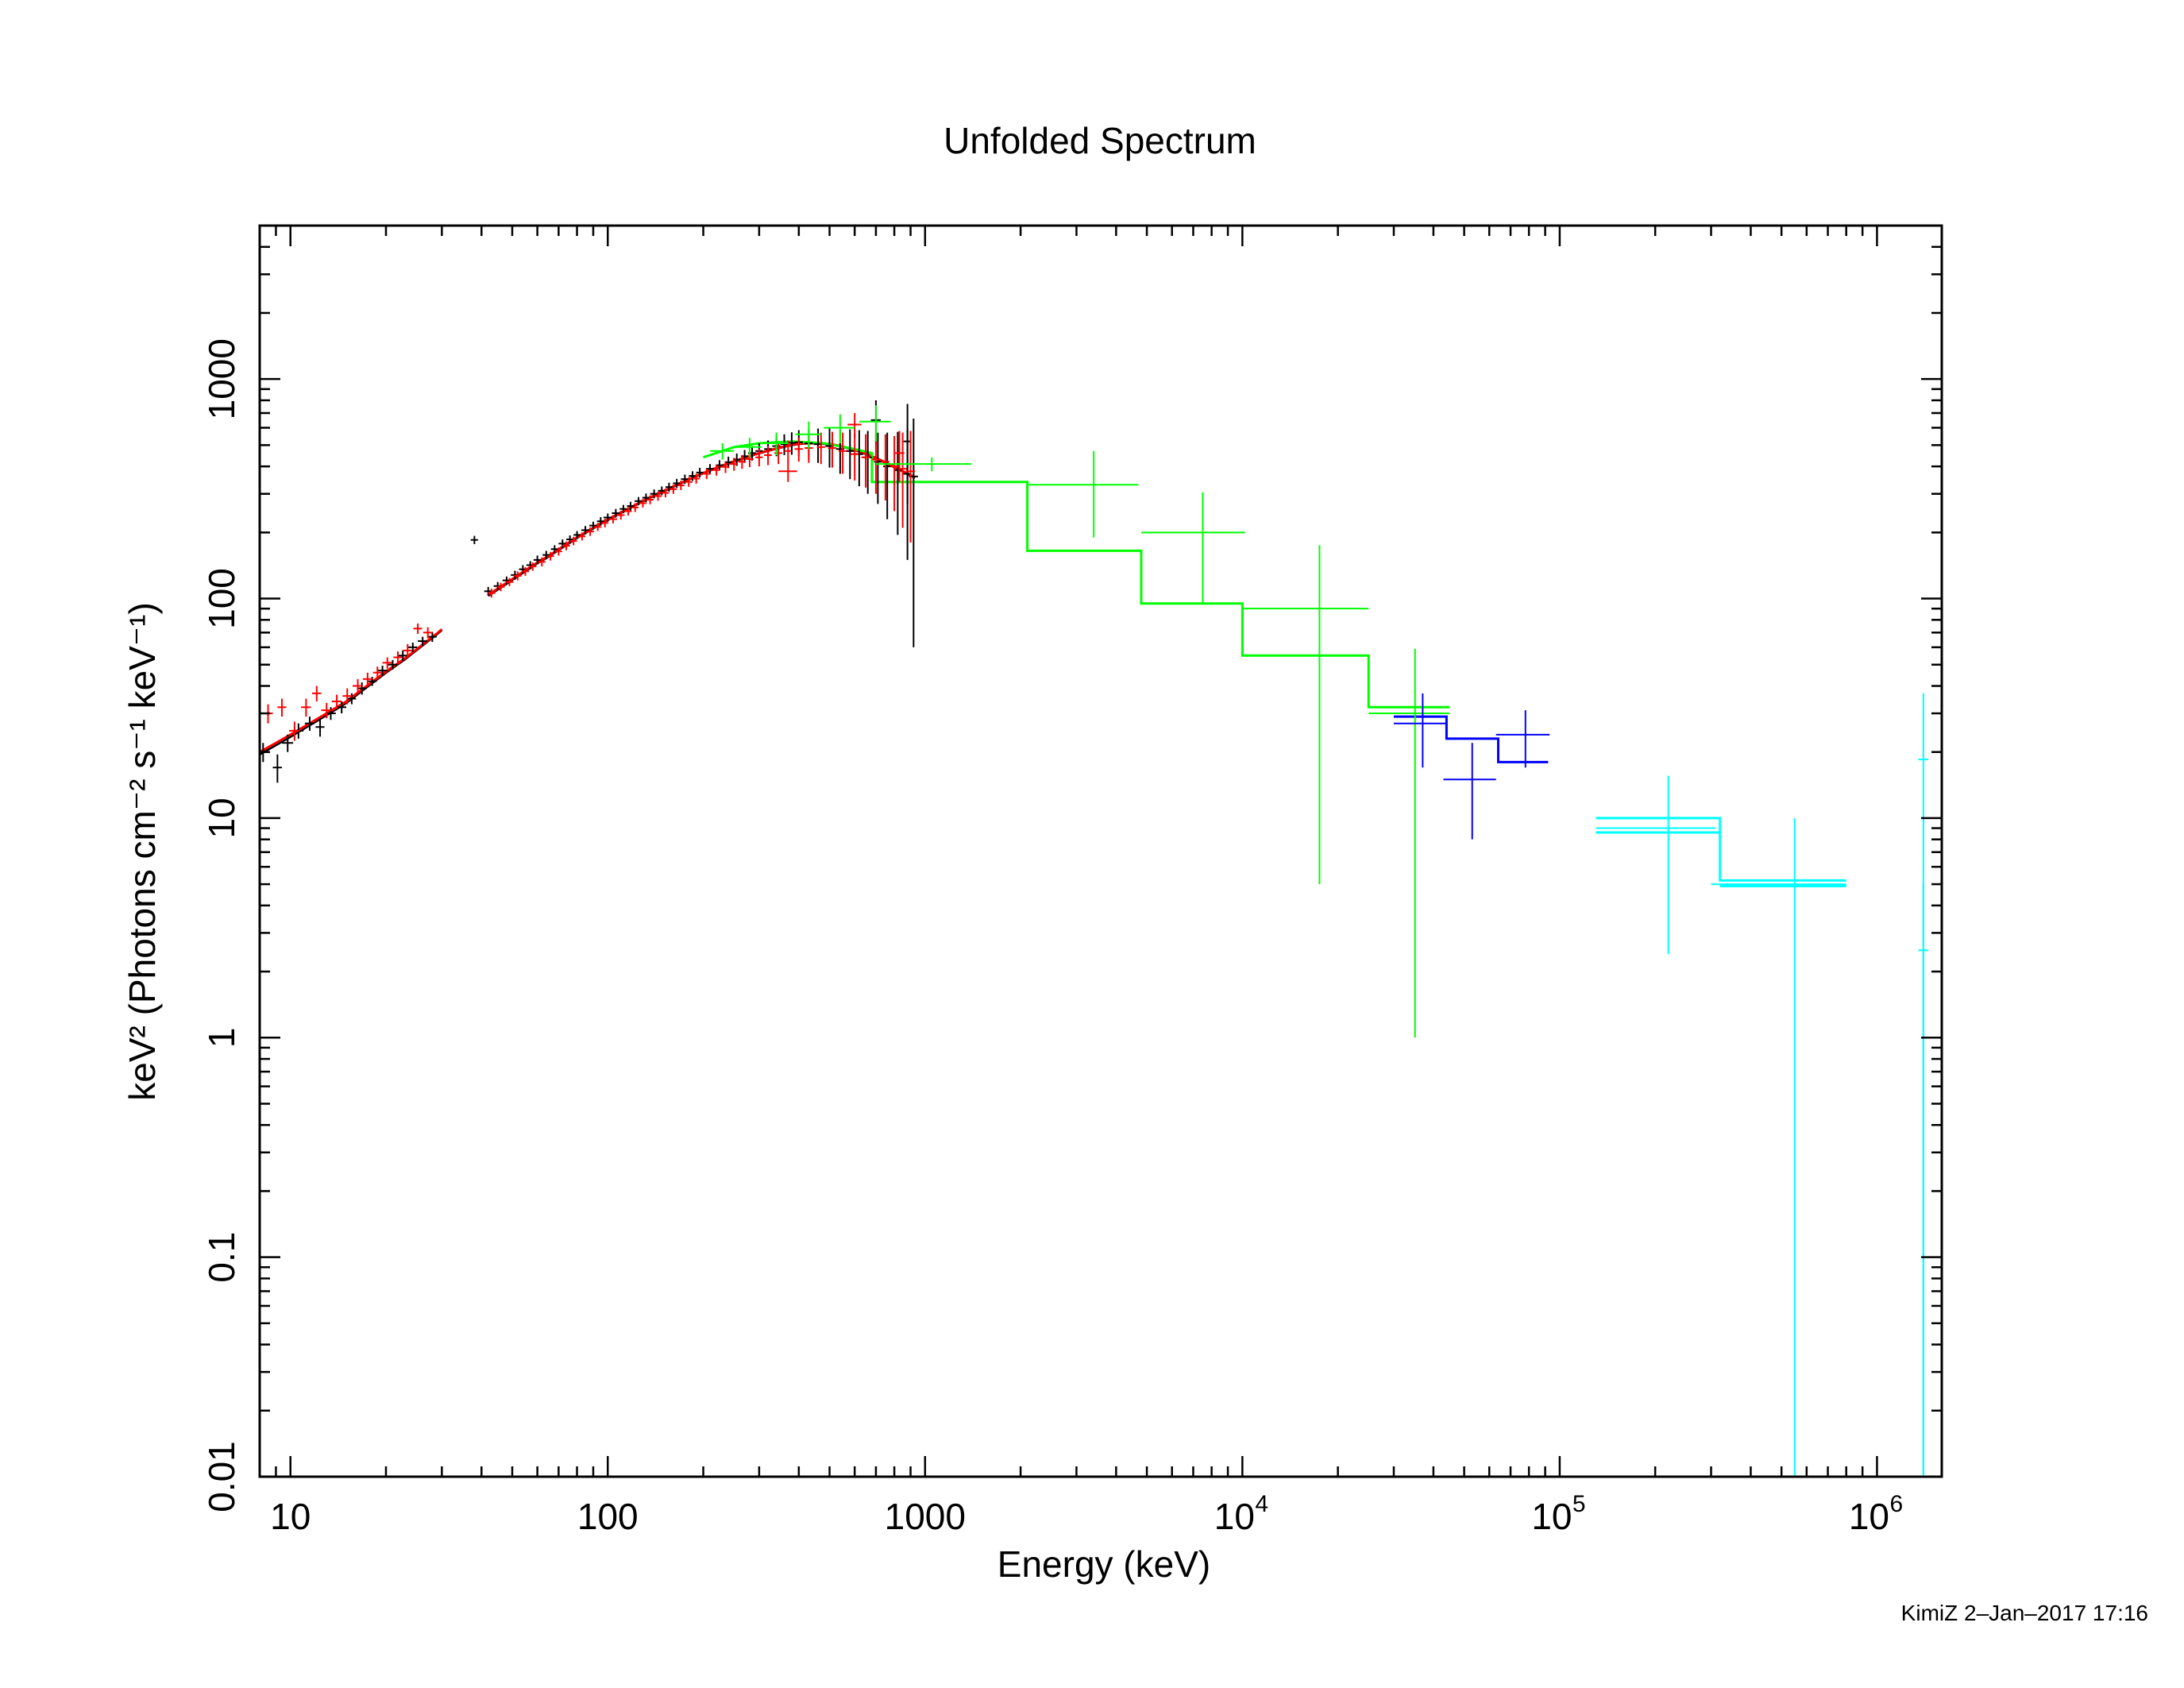  I want to click on x-axis-label: Energy (keV), so click(1103, 1564).